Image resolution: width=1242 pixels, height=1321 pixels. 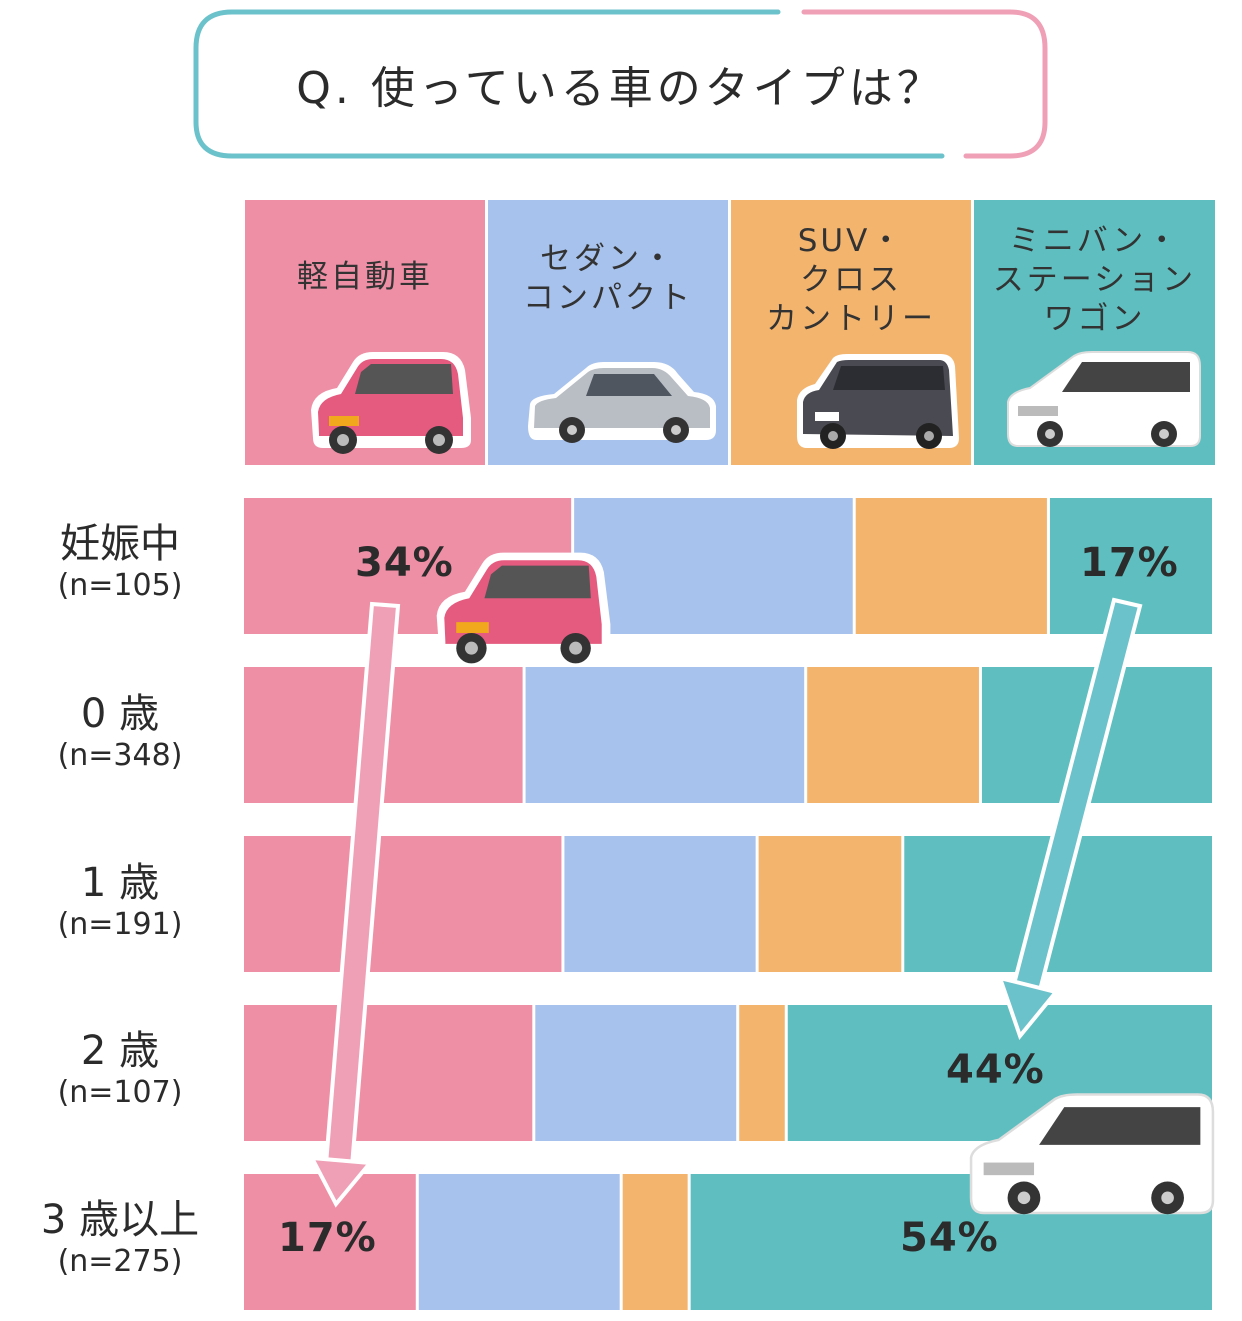 I want to click on header-suv: SUV・ クロス カントリー, so click(x=851, y=332).